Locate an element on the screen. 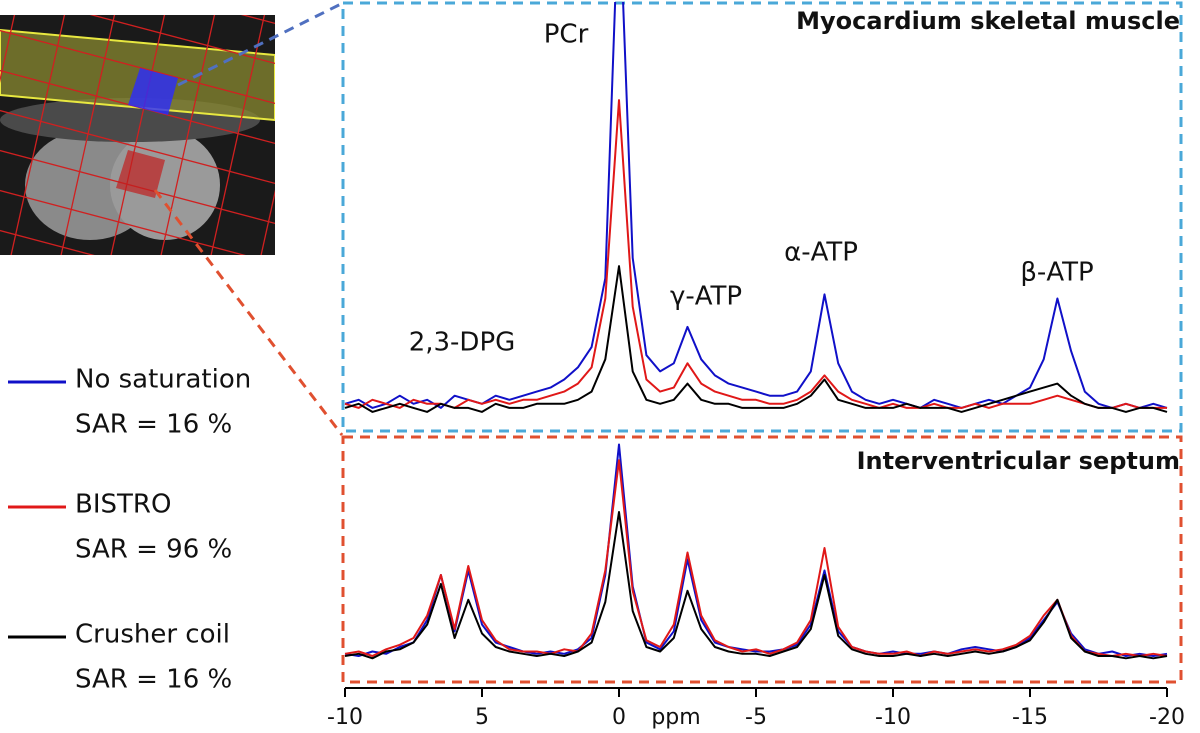 This screenshot has height=733, width=1200. legend-label: Crusher coil is located at coordinates (152, 635).